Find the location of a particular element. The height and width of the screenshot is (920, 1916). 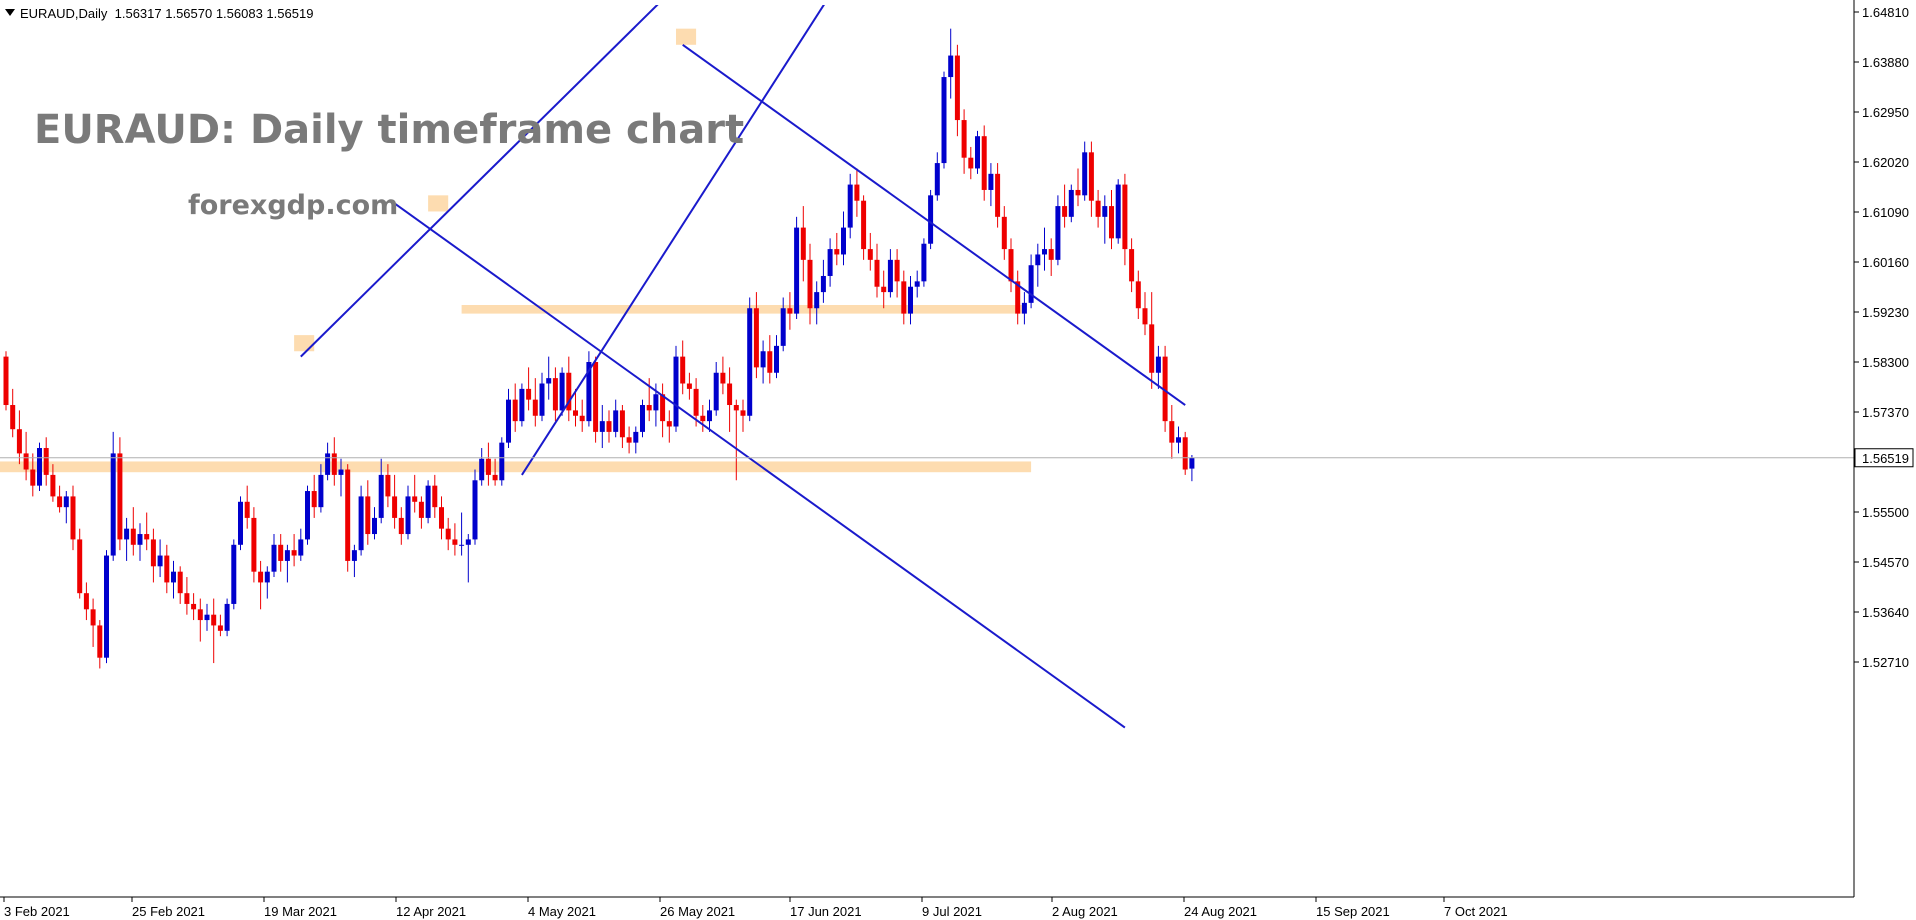

price-tick-label: 1.55500 is located at coordinates (1885, 512).